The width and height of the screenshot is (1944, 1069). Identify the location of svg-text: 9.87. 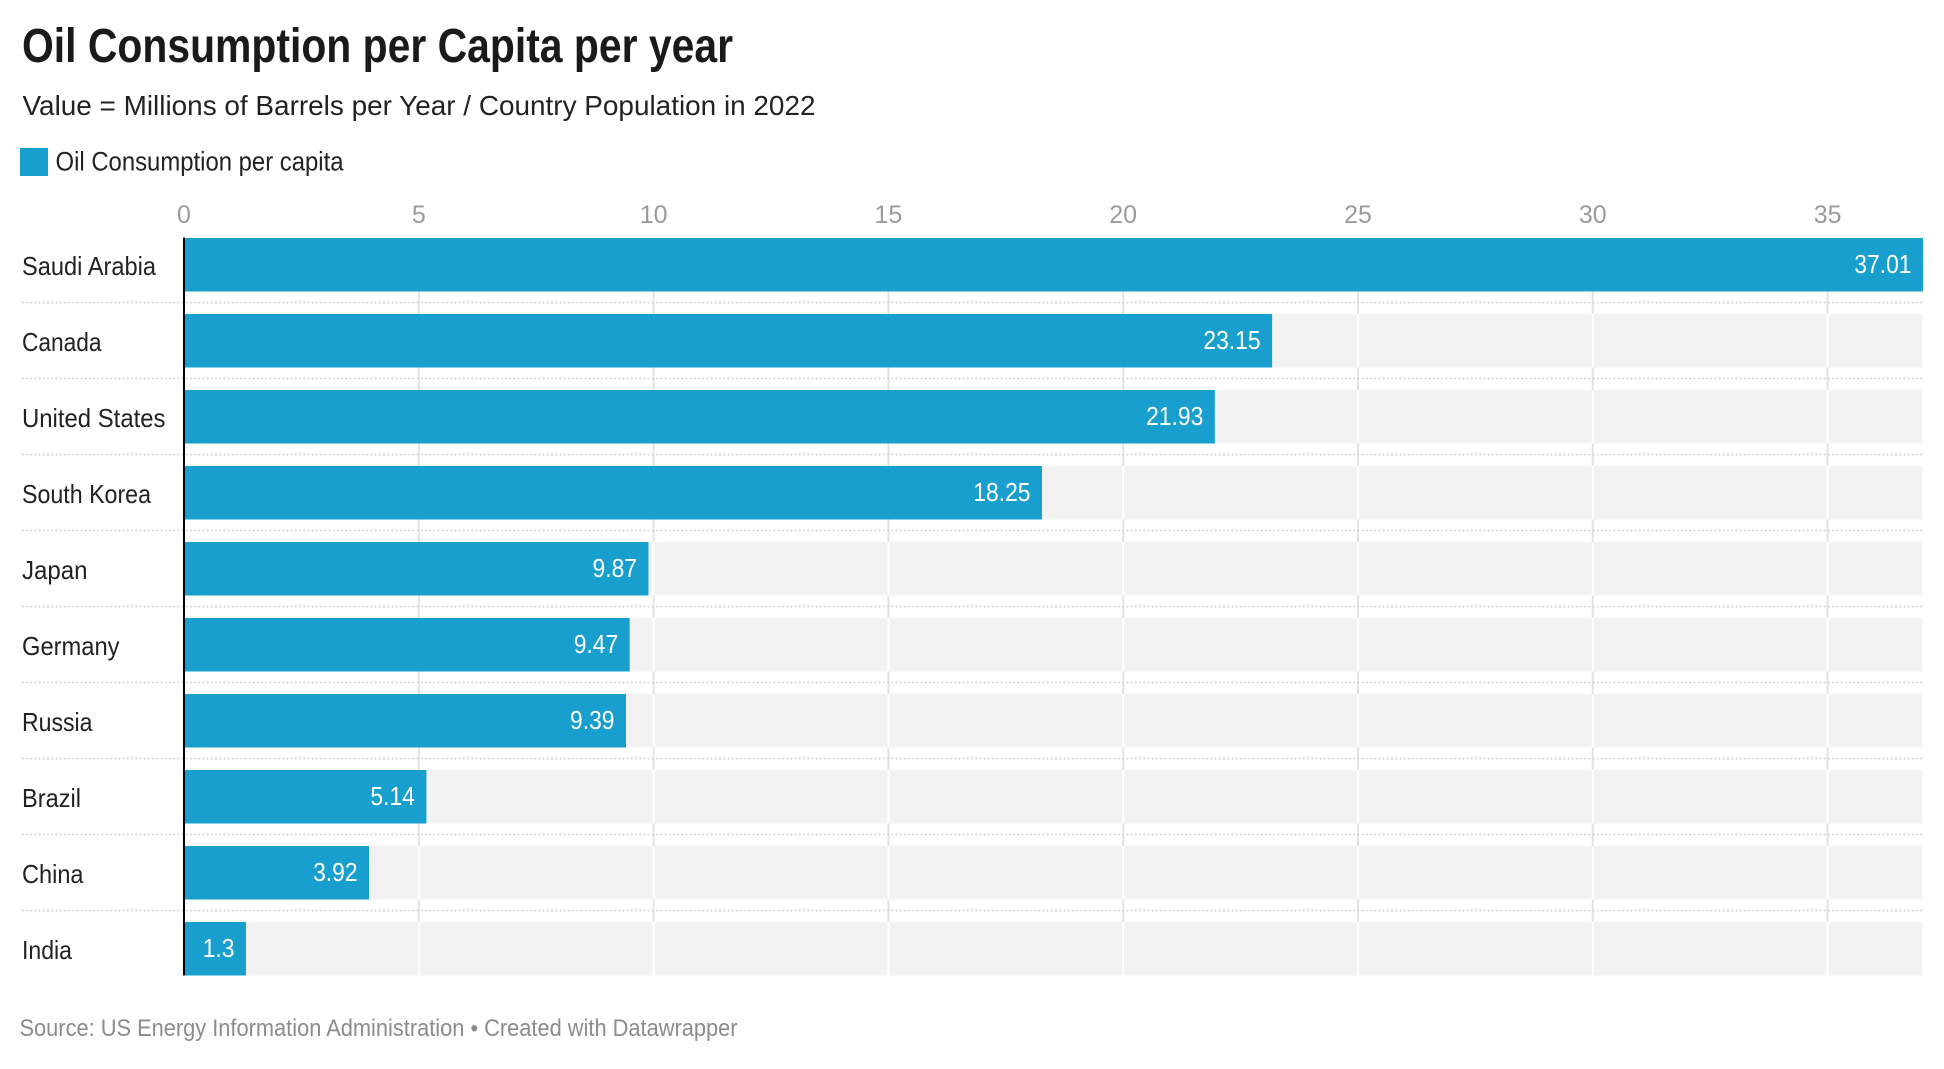
(615, 568).